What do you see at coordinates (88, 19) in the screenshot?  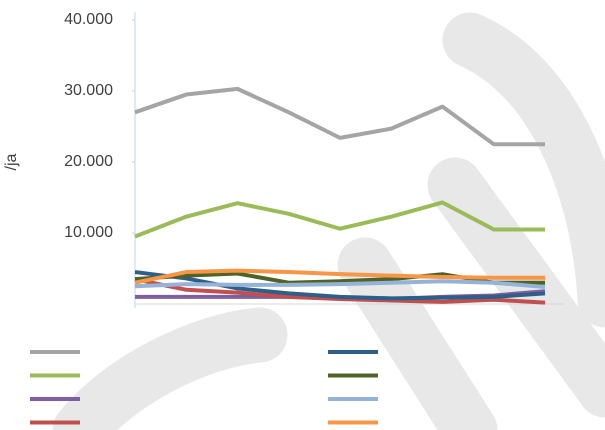 I see `y-tick-label: 40.000` at bounding box center [88, 19].